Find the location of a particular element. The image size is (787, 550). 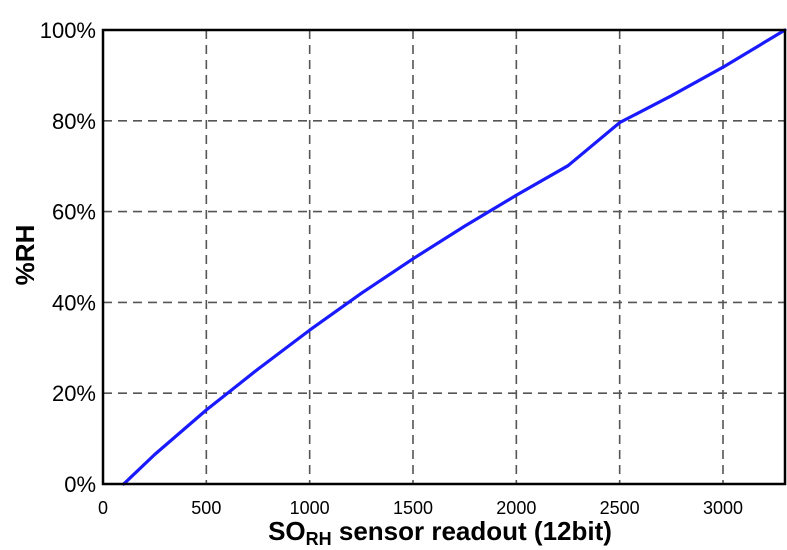

y-axis-label: %RH is located at coordinates (25, 255).